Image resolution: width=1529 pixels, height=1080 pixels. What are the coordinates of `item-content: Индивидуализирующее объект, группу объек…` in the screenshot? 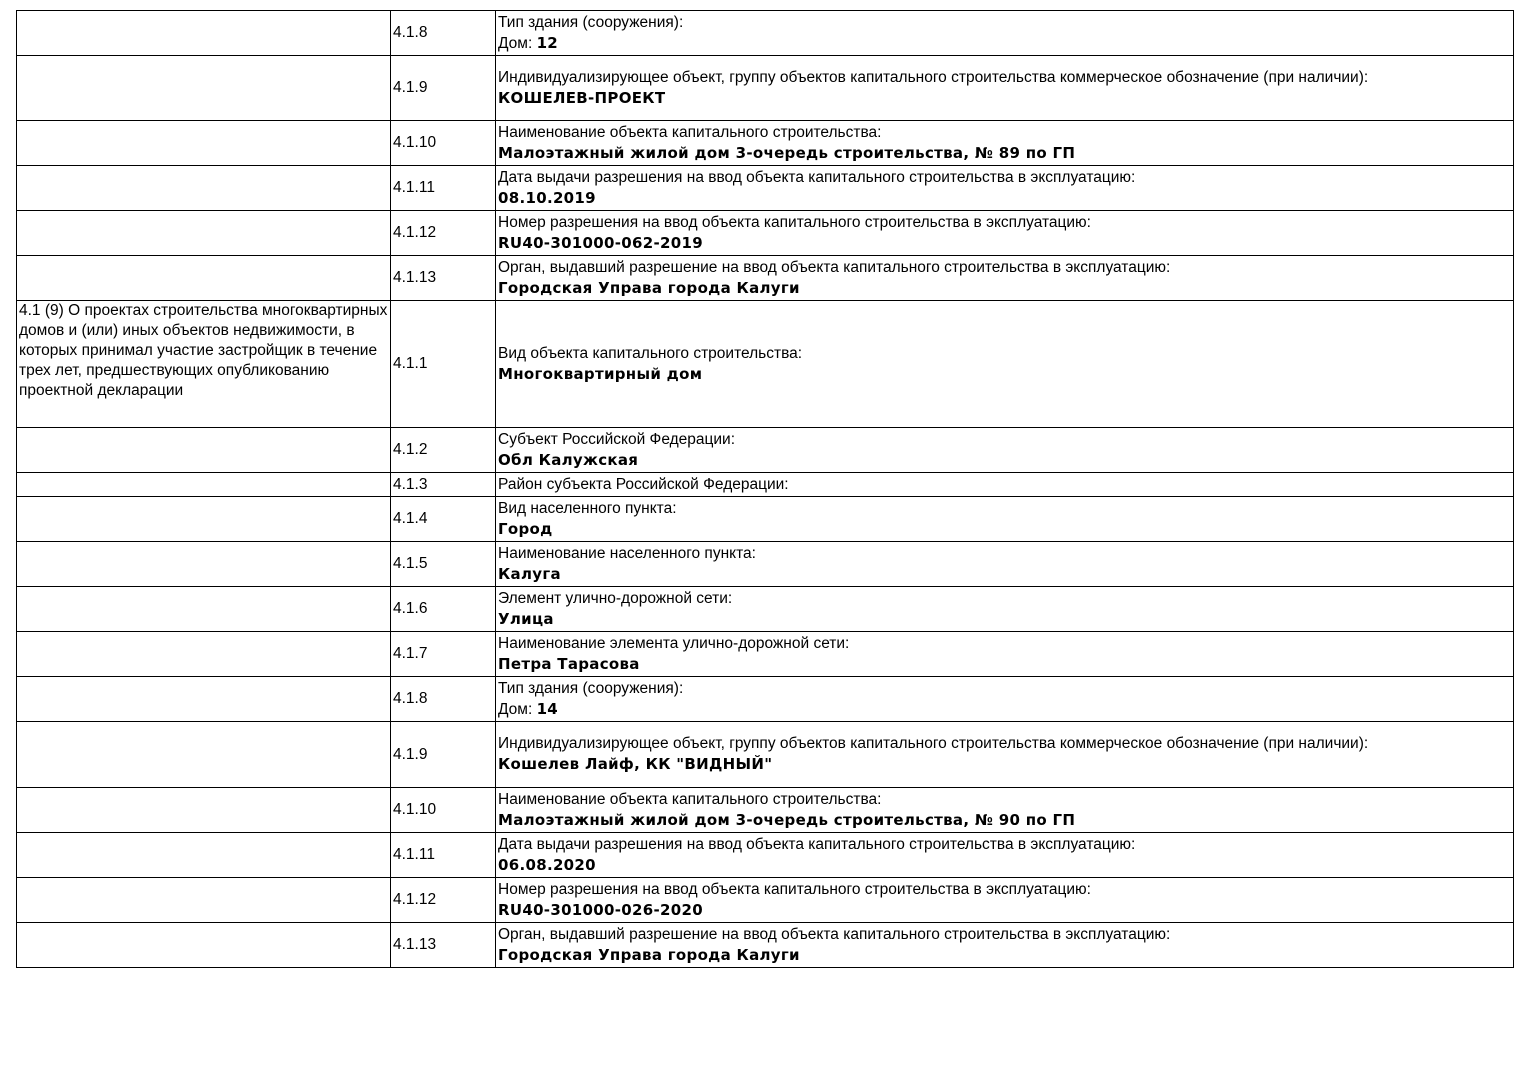 It's located at (1004, 88).